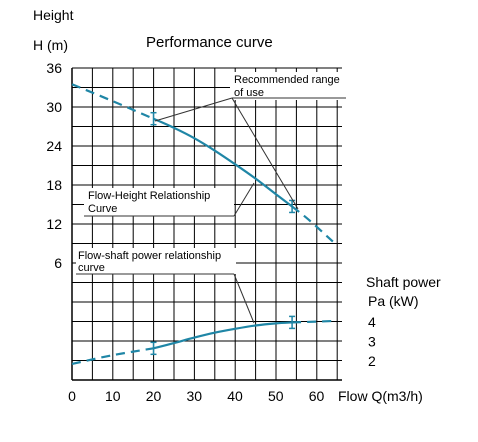  Describe the element at coordinates (53, 15) in the screenshot. I see `y-left-label-line1: Height` at that location.